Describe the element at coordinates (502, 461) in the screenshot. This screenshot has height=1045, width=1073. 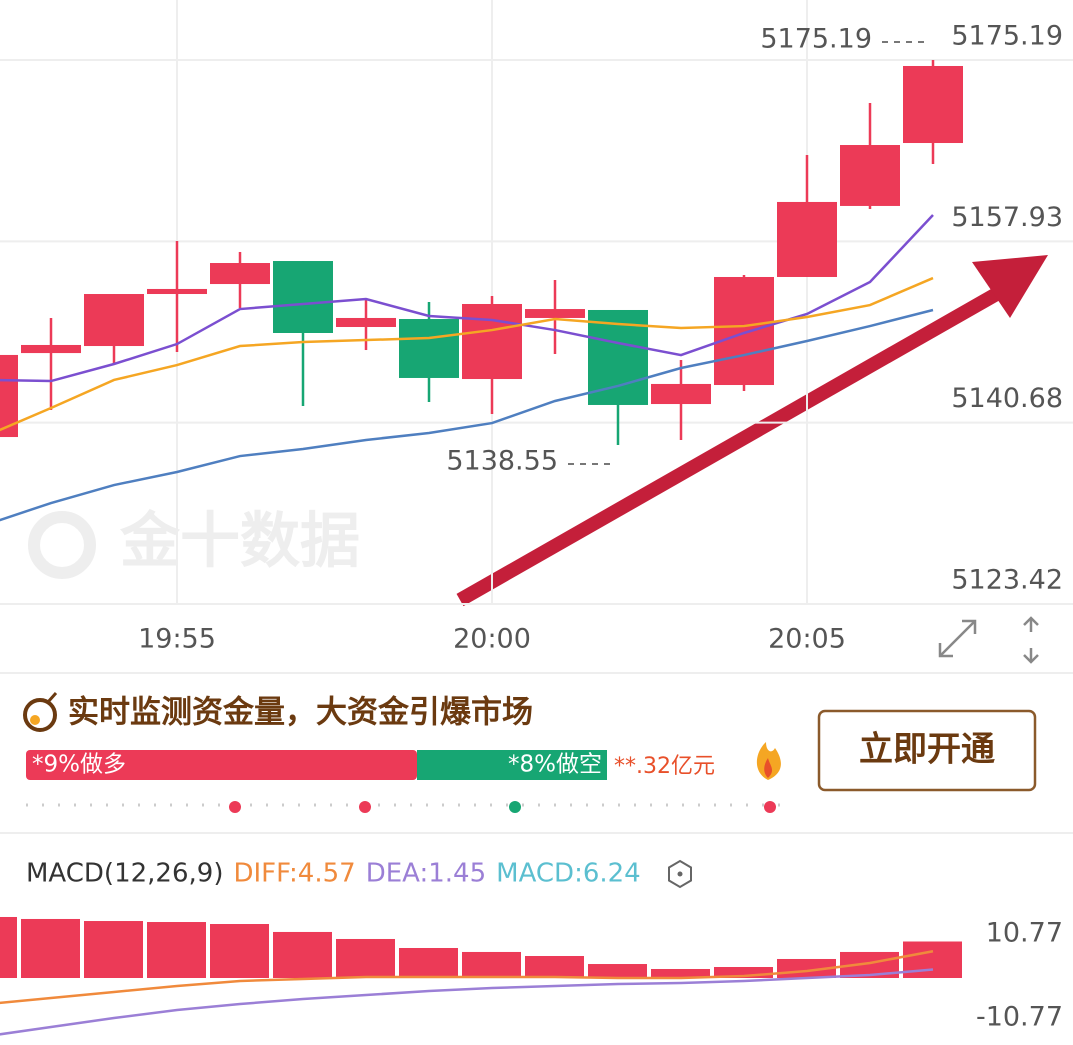
I see `min-annotation: 5138.55` at that location.